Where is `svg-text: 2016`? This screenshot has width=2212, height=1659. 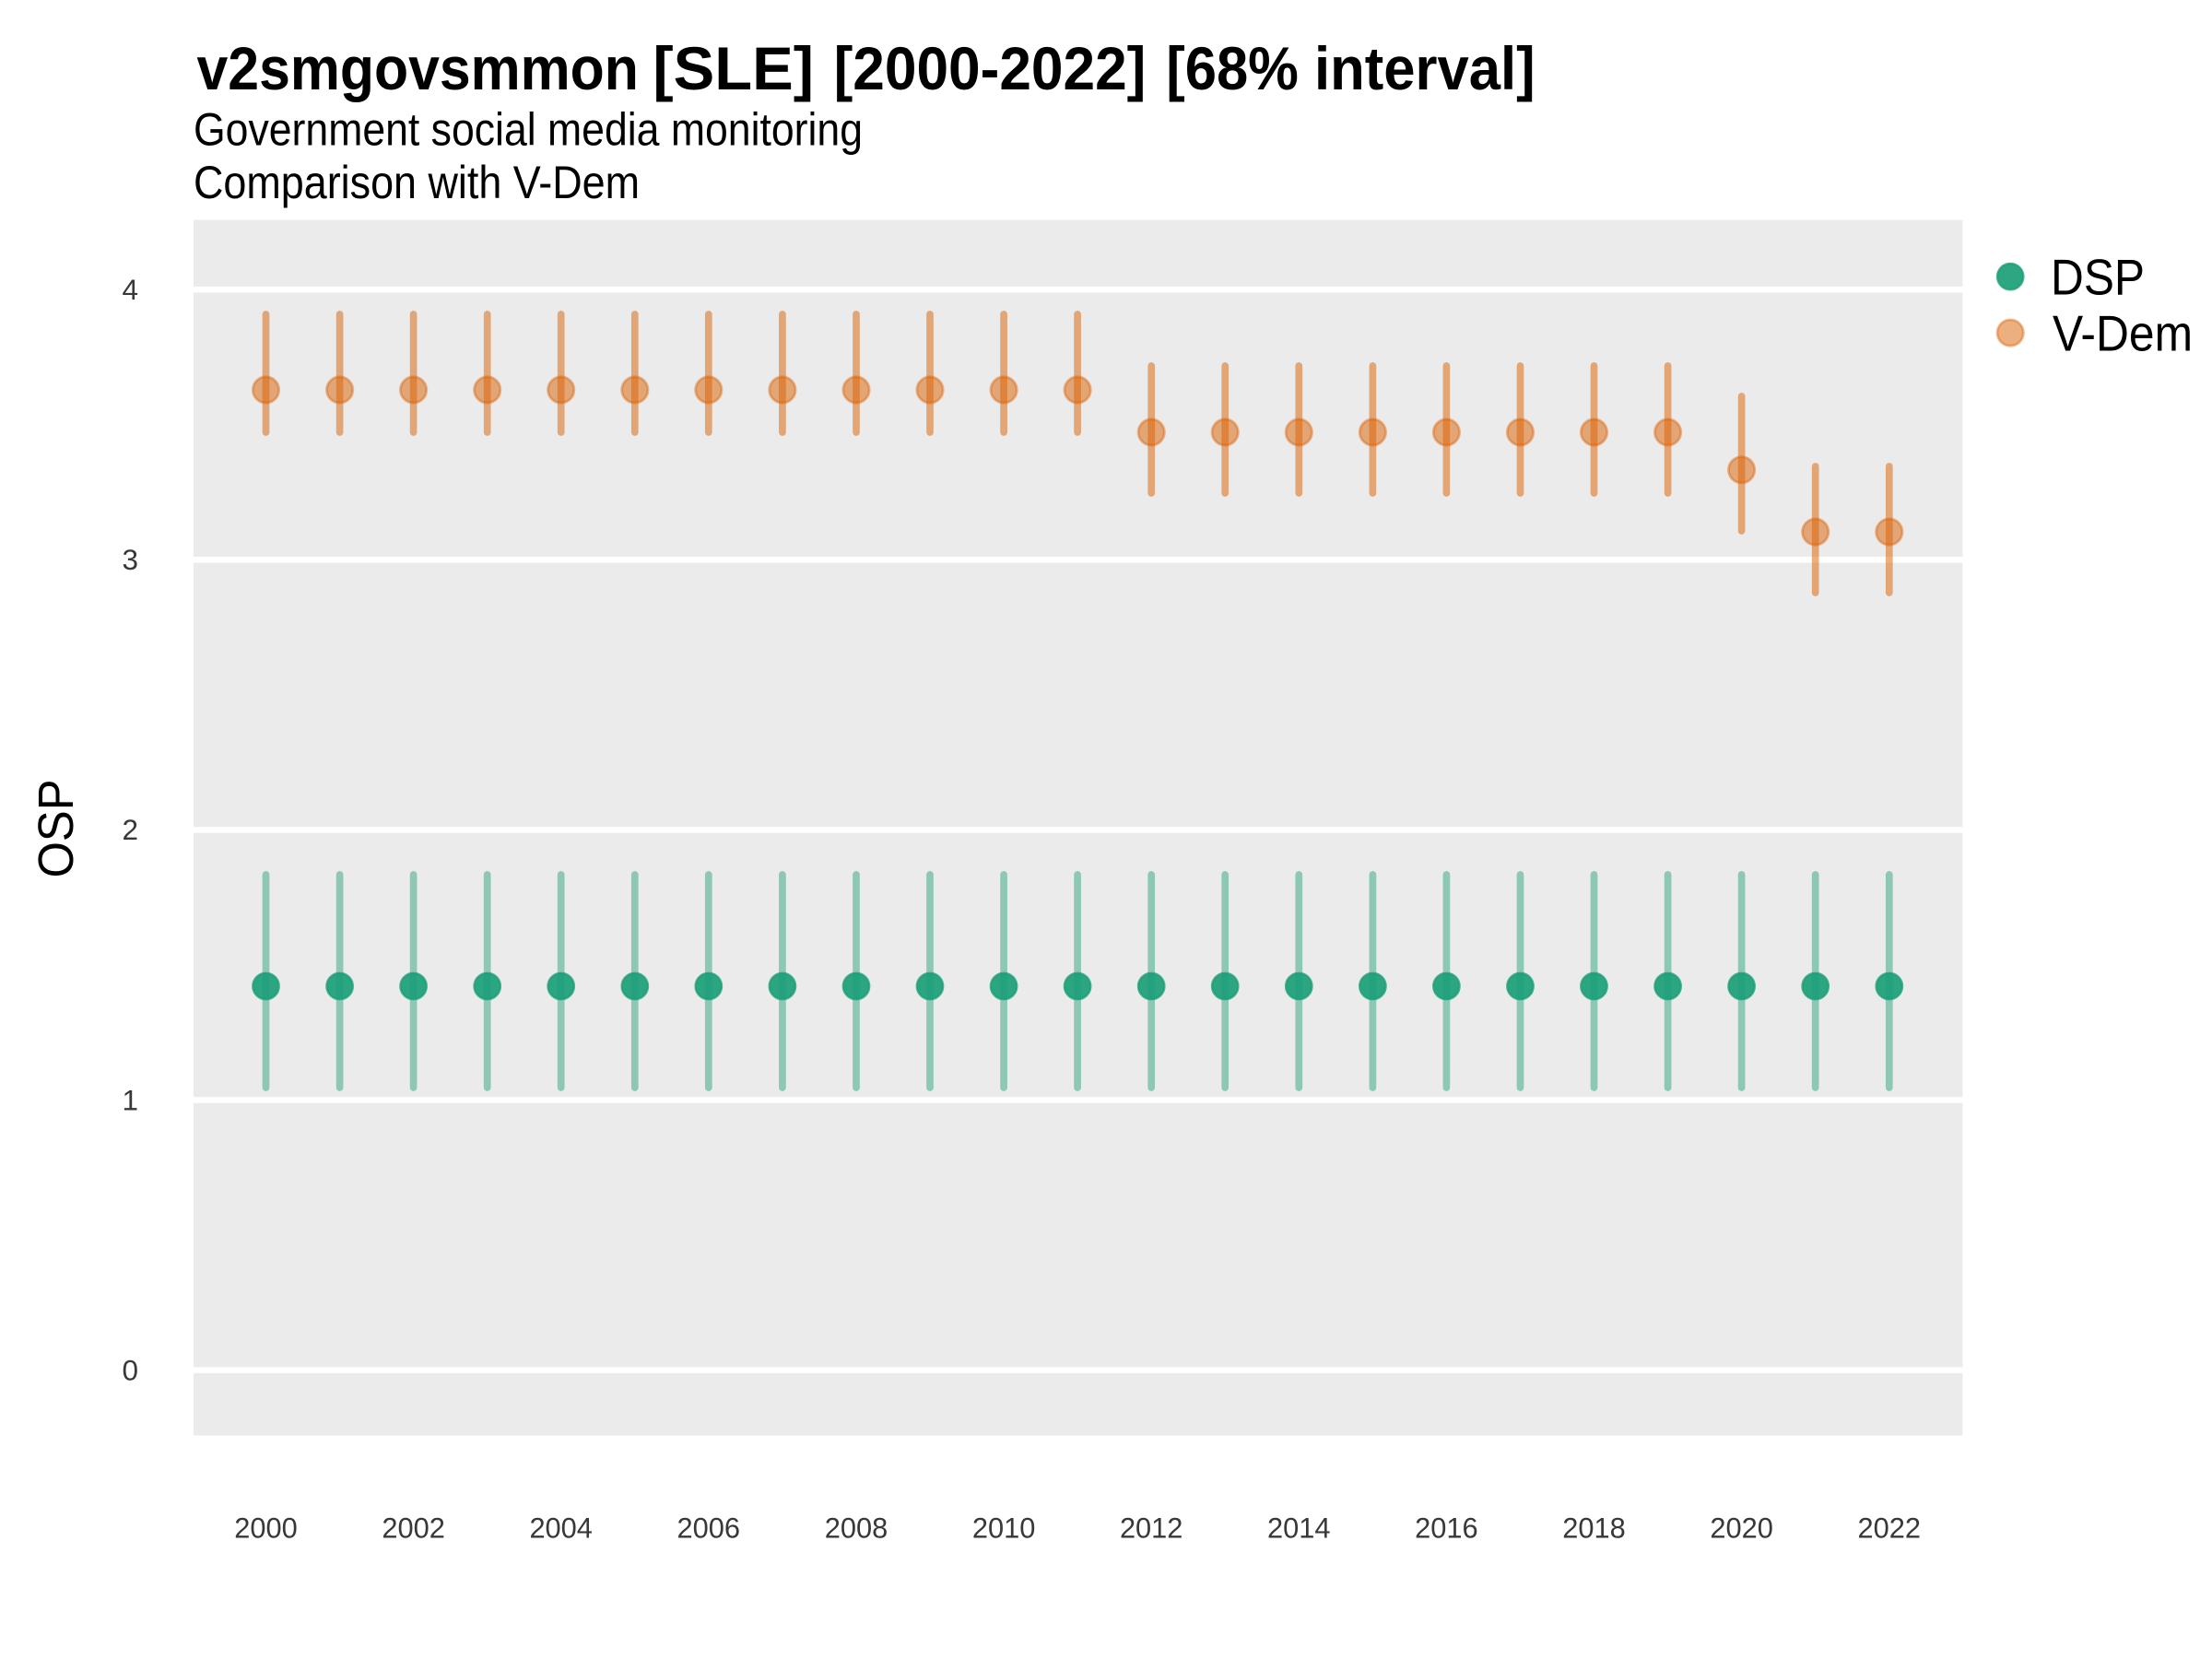
svg-text: 2016 is located at coordinates (1446, 1528).